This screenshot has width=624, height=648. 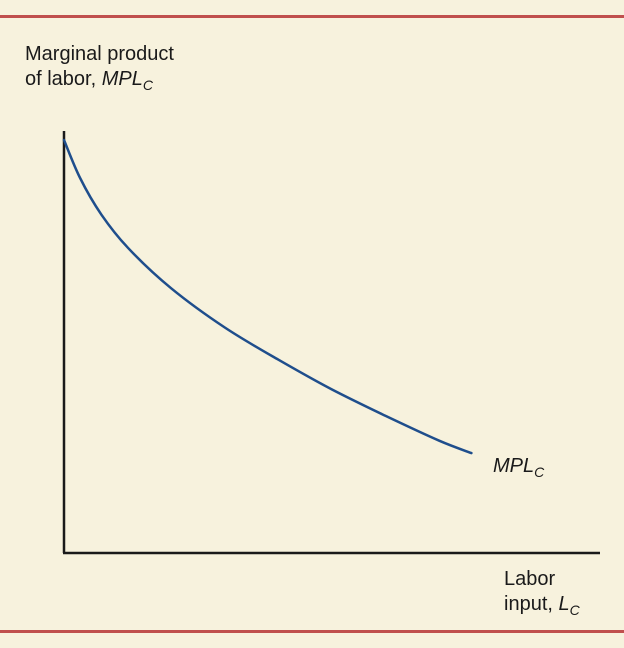 I want to click on x-axis-label: Labor input, LC, so click(x=542, y=592).